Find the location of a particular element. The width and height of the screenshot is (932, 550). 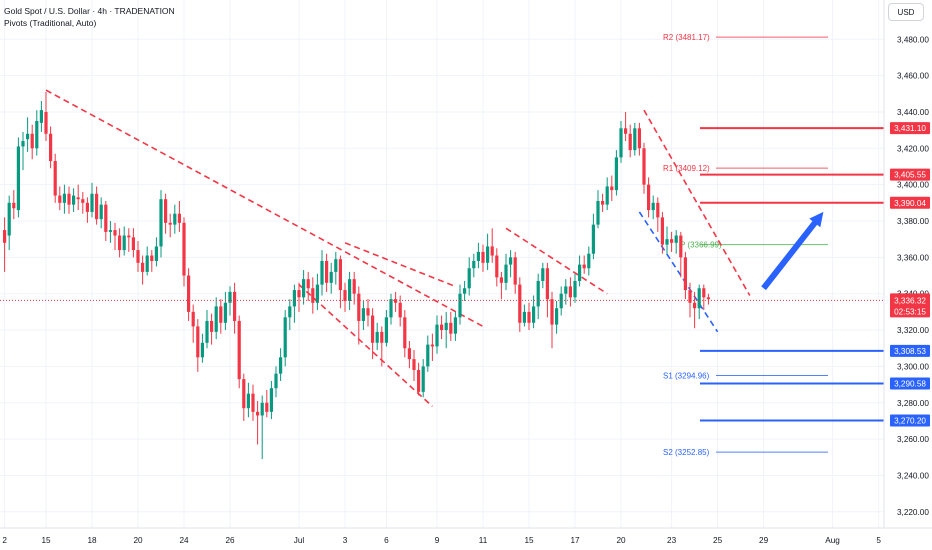

x-tick-label: 3 is located at coordinates (345, 540).